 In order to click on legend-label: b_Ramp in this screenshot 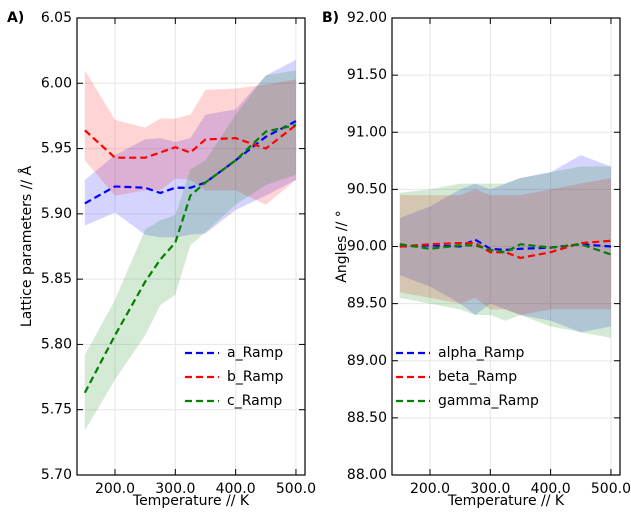, I will do `click(255, 377)`.